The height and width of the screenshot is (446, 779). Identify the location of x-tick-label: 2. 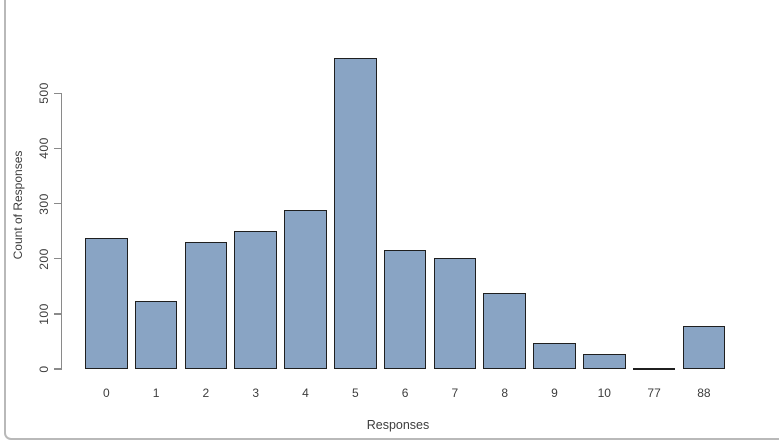
(206, 393).